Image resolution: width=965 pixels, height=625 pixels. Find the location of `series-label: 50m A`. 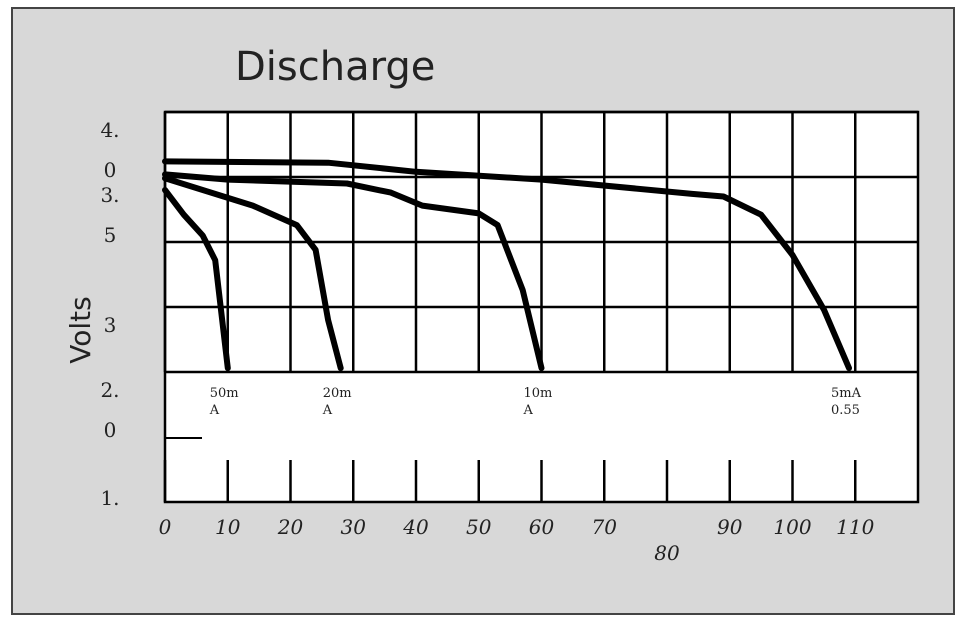

series-label: 50m A is located at coordinates (224, 402).